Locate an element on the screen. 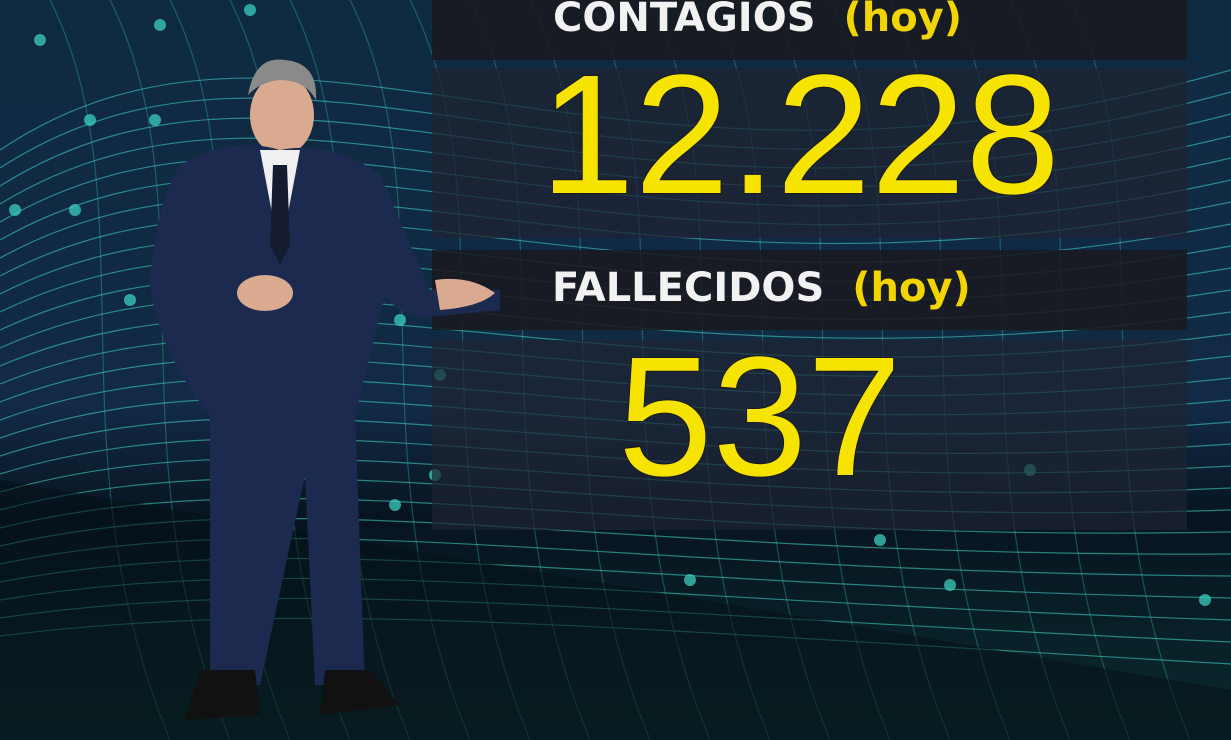 This screenshot has width=1231, height=740. contagios-title: CONTAGIOS (hoy) is located at coordinates (757, 21).